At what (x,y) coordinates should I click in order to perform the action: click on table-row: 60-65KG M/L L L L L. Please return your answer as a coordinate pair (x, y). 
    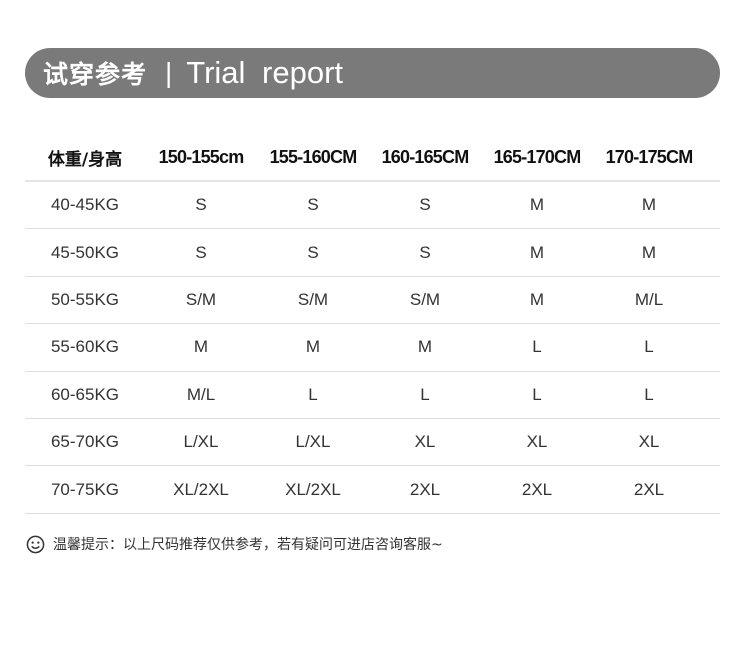
    Looking at the image, I should click on (372, 395).